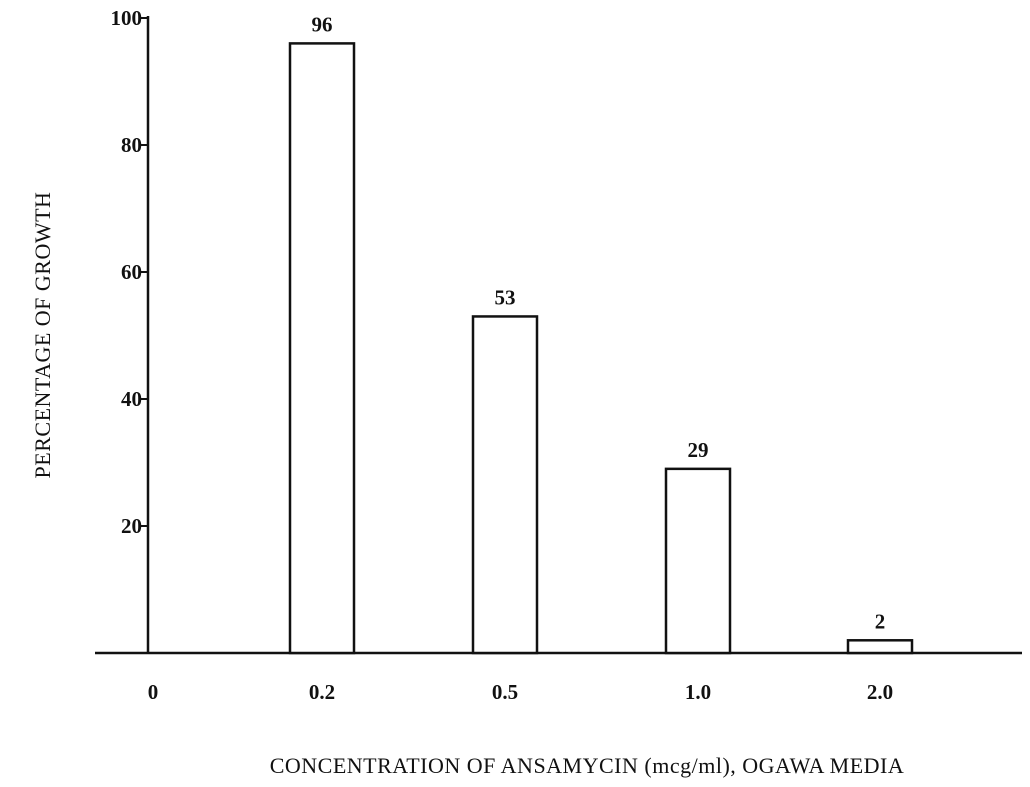 Image resolution: width=1030 pixels, height=787 pixels. I want to click on y-tick-label-20: 20, so click(131, 526).